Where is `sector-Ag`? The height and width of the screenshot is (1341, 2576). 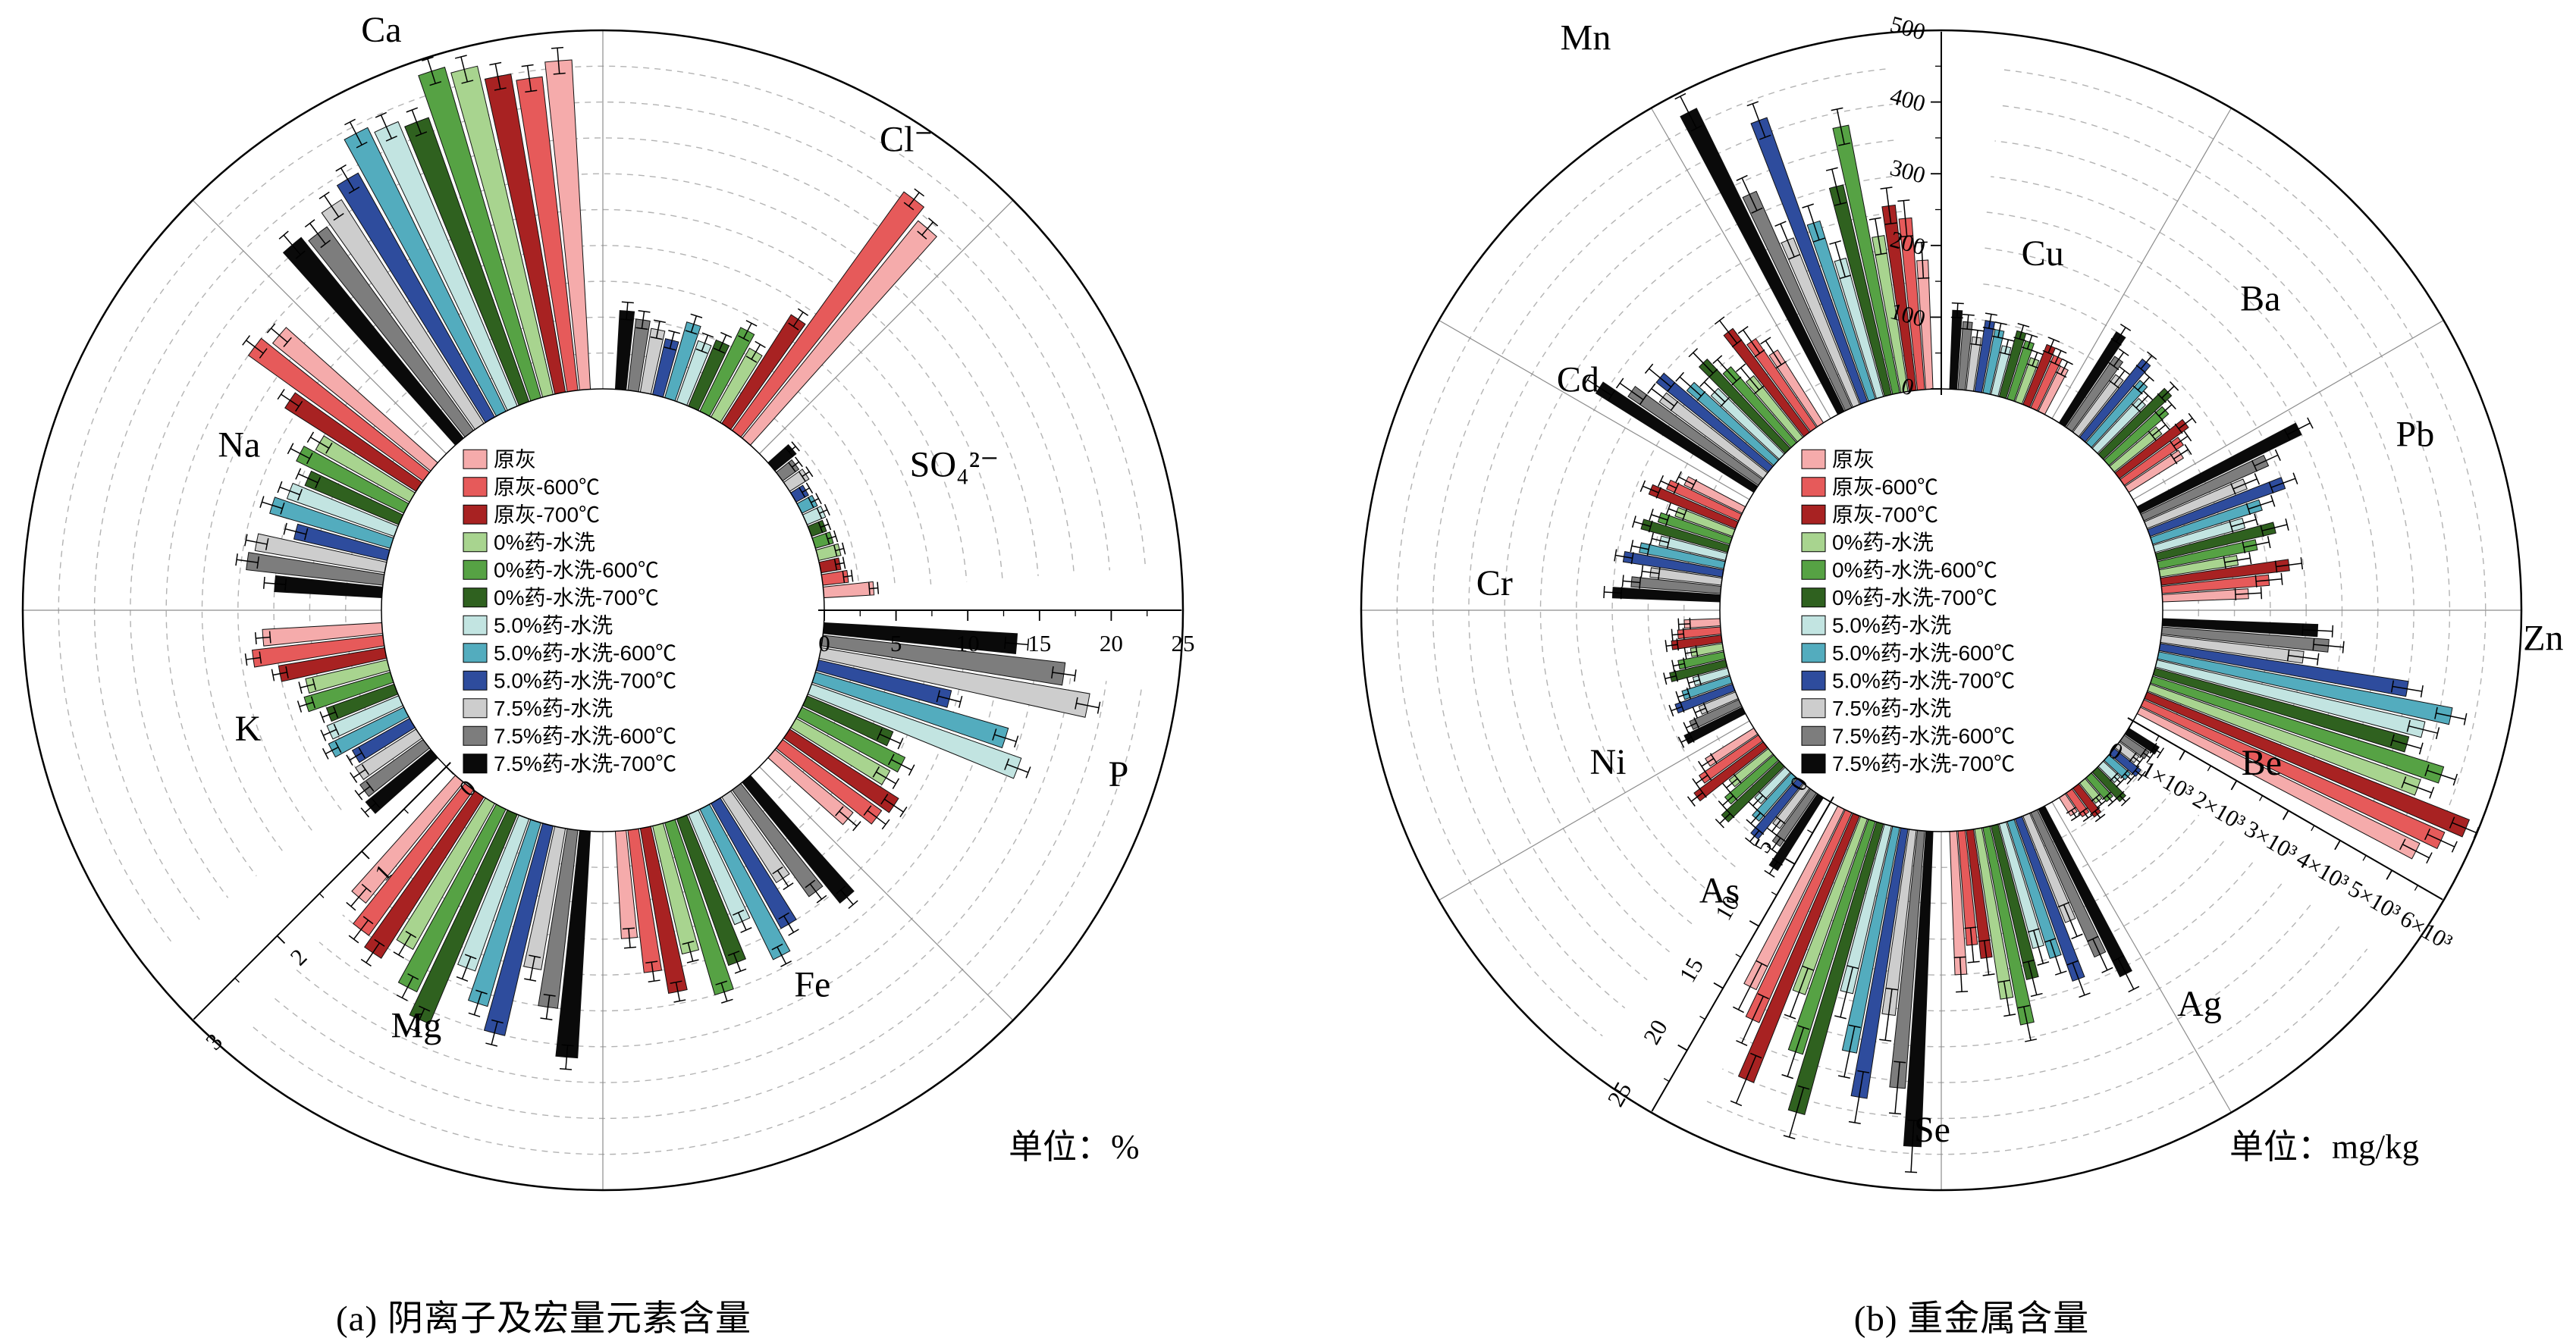
sector-Ag is located at coordinates (2044, 924).